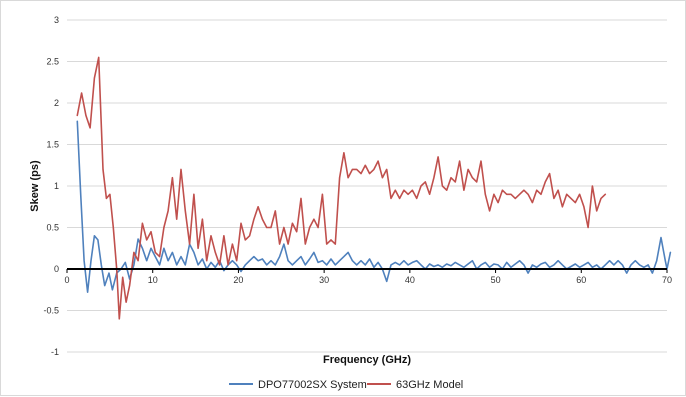 The image size is (686, 397). What do you see at coordinates (52, 145) in the screenshot?
I see `y-tick-label: 1.5` at bounding box center [52, 145].